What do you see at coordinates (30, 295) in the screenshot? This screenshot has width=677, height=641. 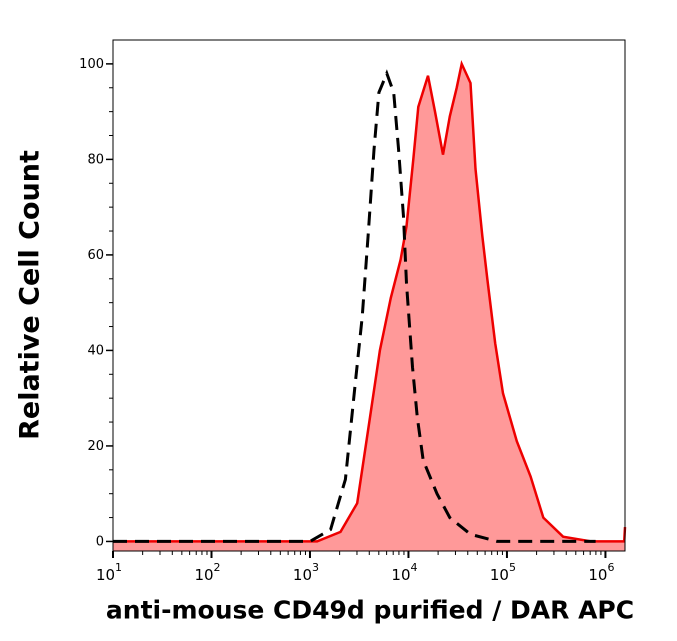 I see `y-axis-title: Relative Cell Count` at bounding box center [30, 295].